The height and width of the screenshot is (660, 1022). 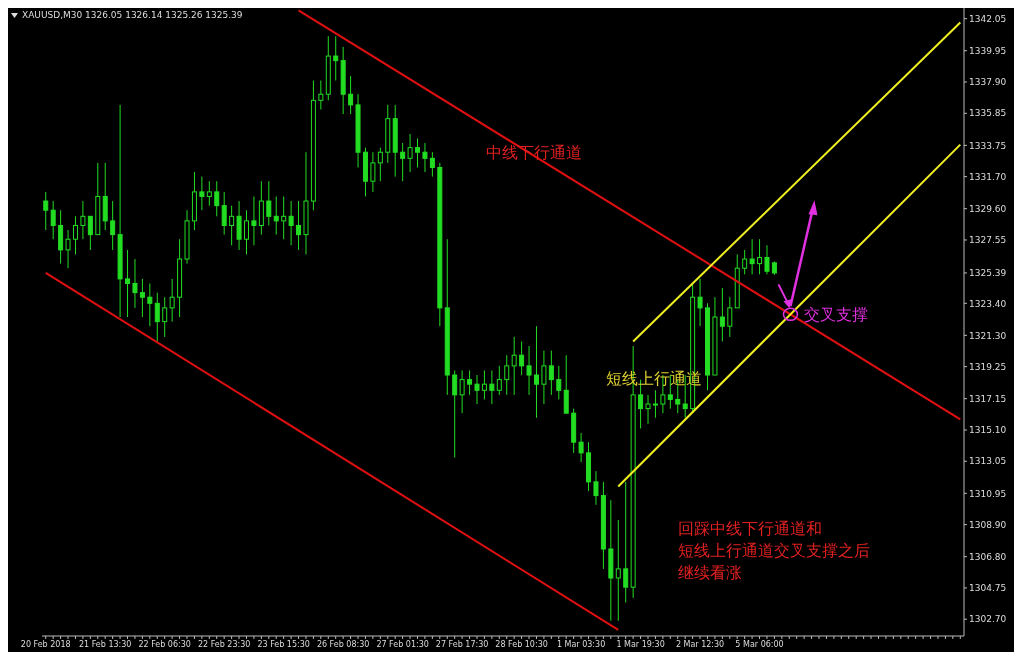 I want to click on y-tick-label: 1302.70, so click(x=988, y=619).